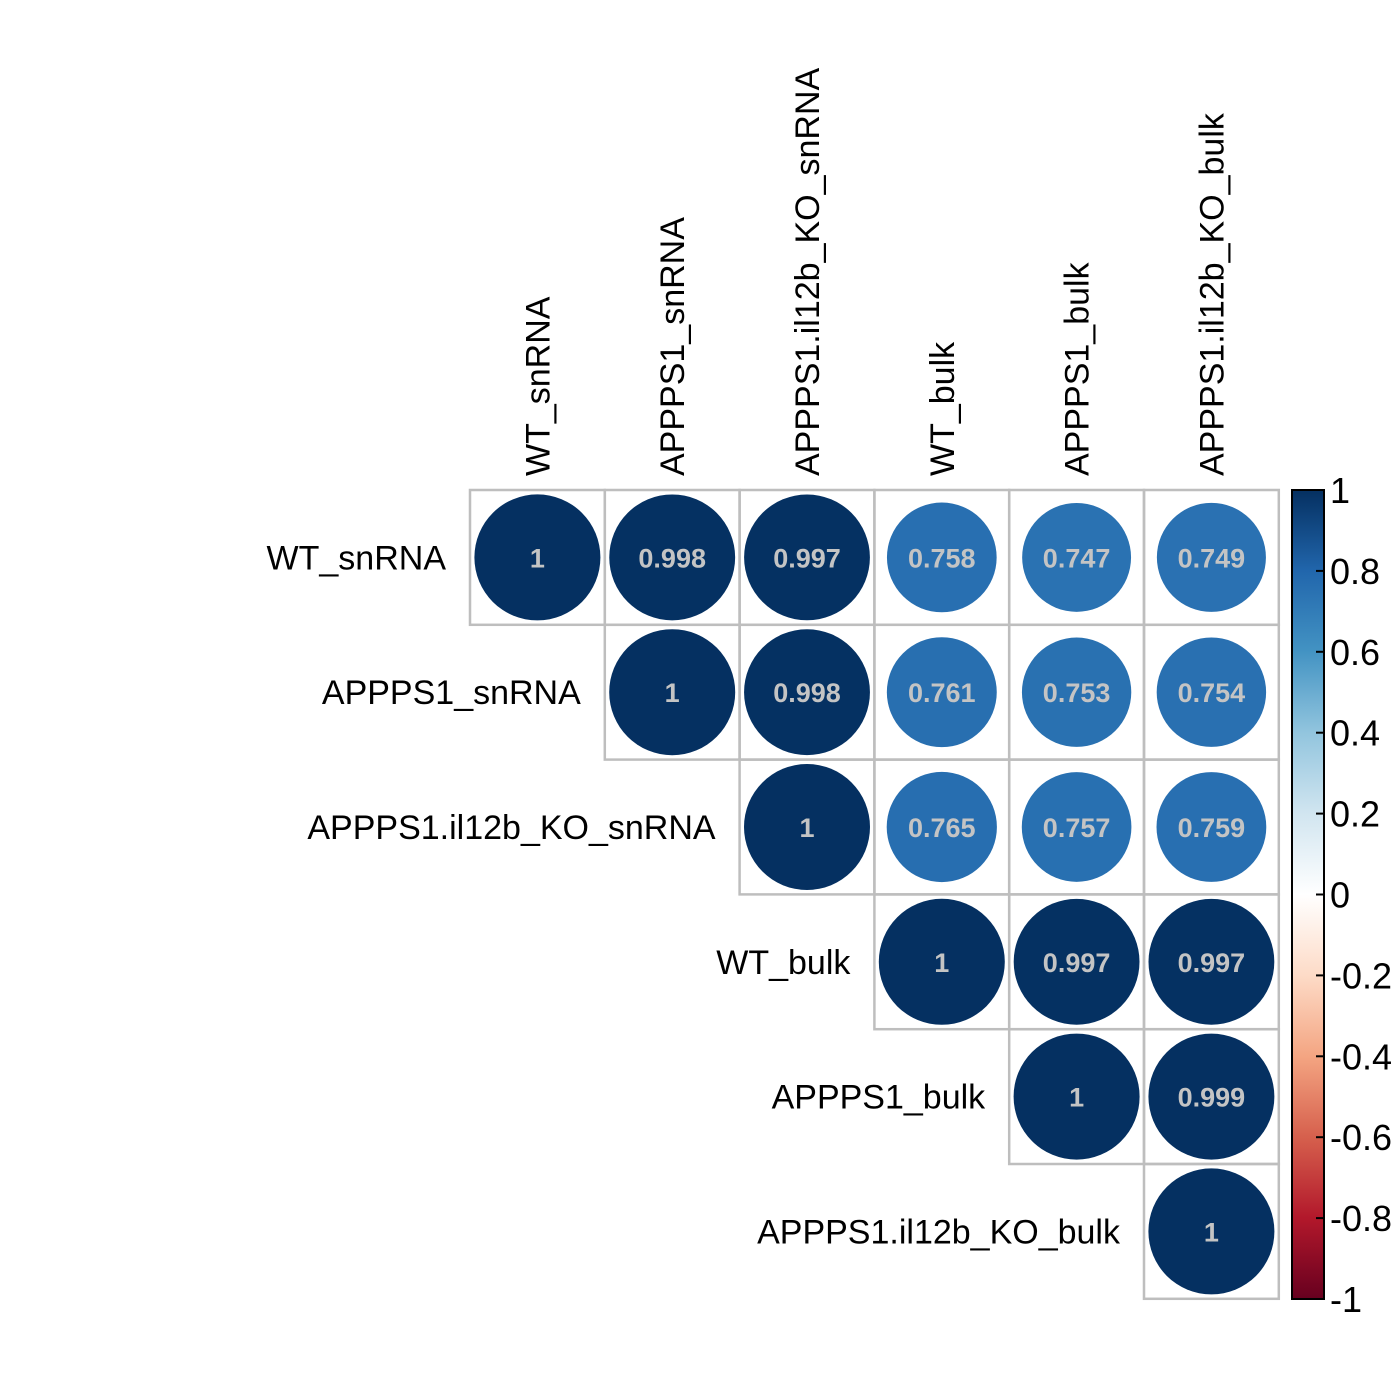 The height and width of the screenshot is (1400, 1400). I want to click on correlation-value-label: 0.999, so click(1212, 1098).